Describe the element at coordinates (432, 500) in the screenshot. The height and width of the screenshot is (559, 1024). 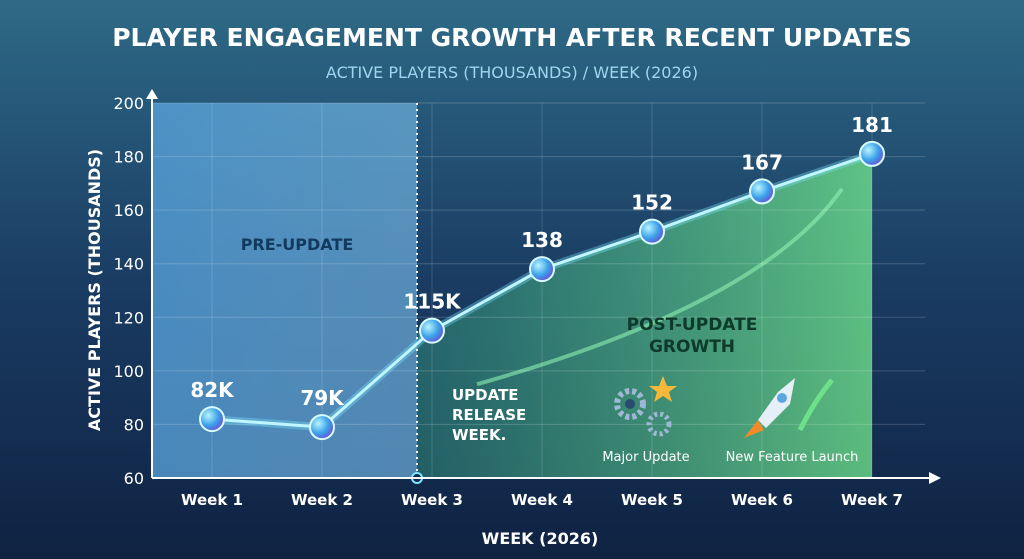
I see `x-tick-label: Week 3` at that location.